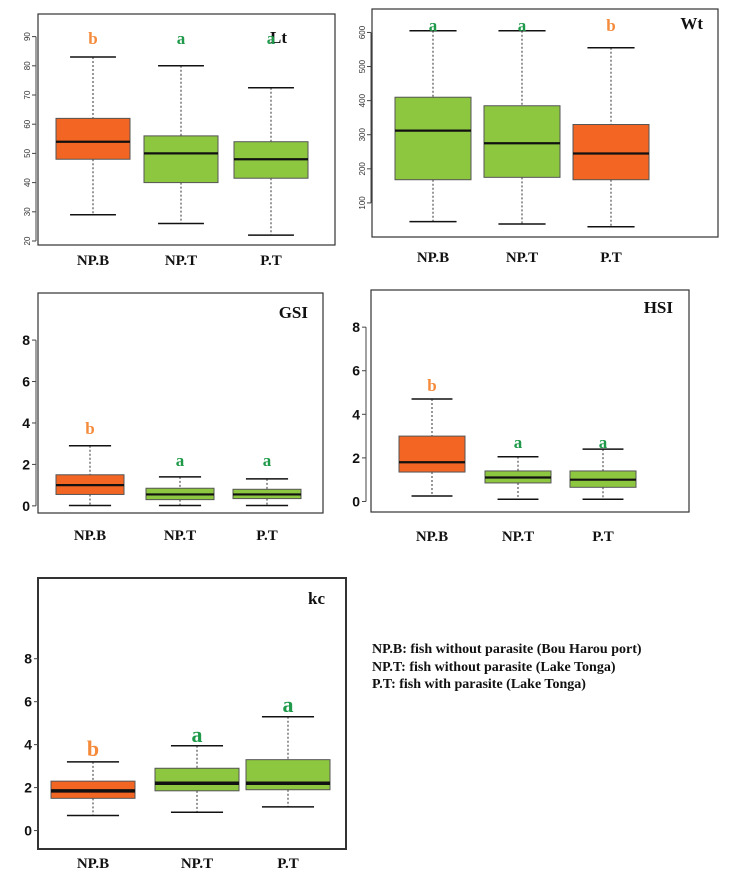 This screenshot has height=875, width=742. What do you see at coordinates (27, 123) in the screenshot?
I see `y-tick-label: 60` at bounding box center [27, 123].